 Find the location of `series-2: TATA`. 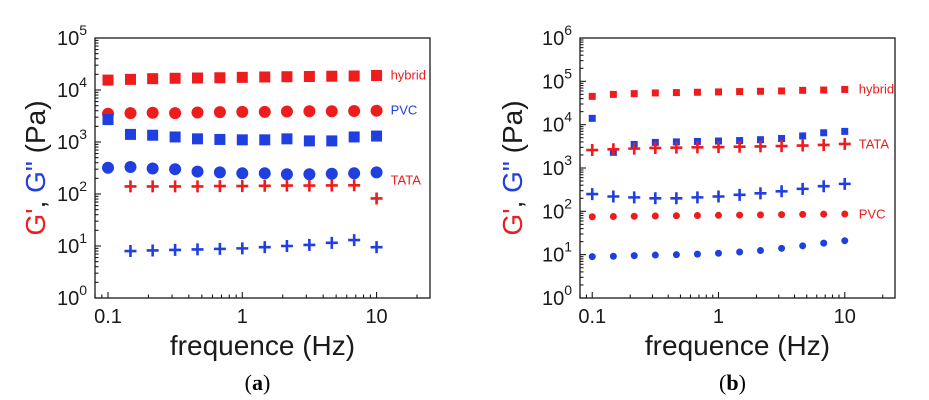

series-2: TATA is located at coordinates (737, 146).